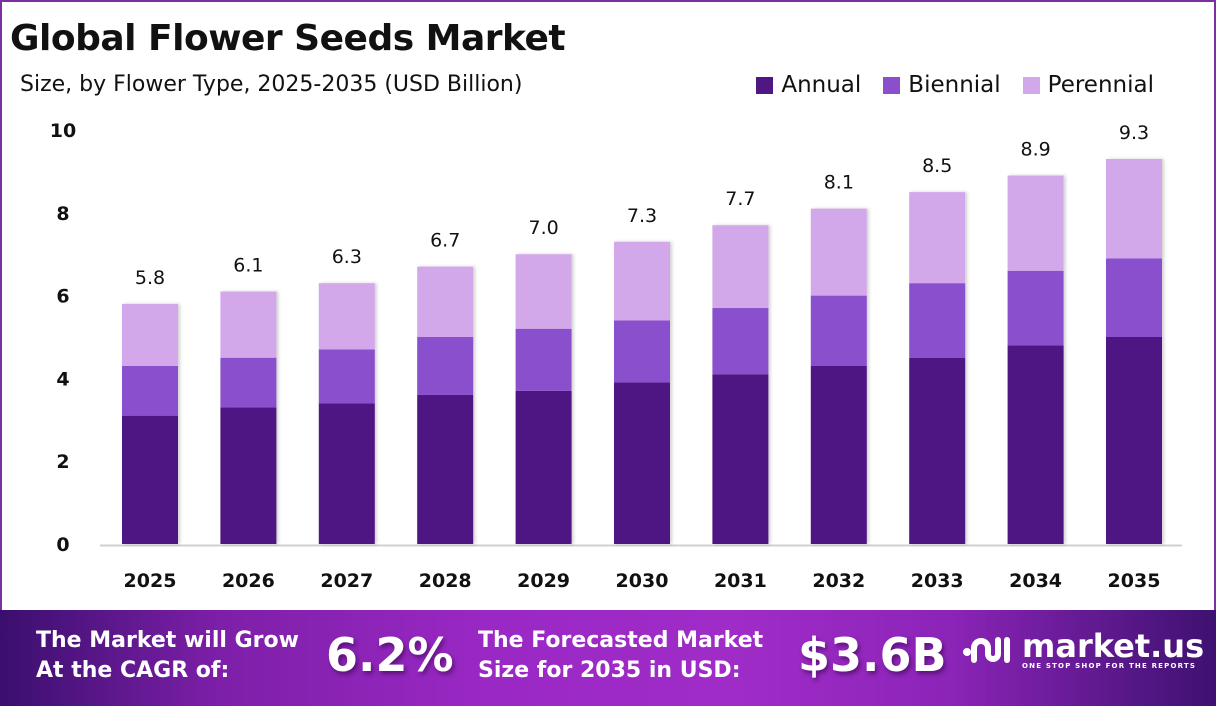 Image resolution: width=1216 pixels, height=706 pixels. Describe the element at coordinates (543, 467) in the screenshot. I see `bar-segment-annual-2029` at that location.